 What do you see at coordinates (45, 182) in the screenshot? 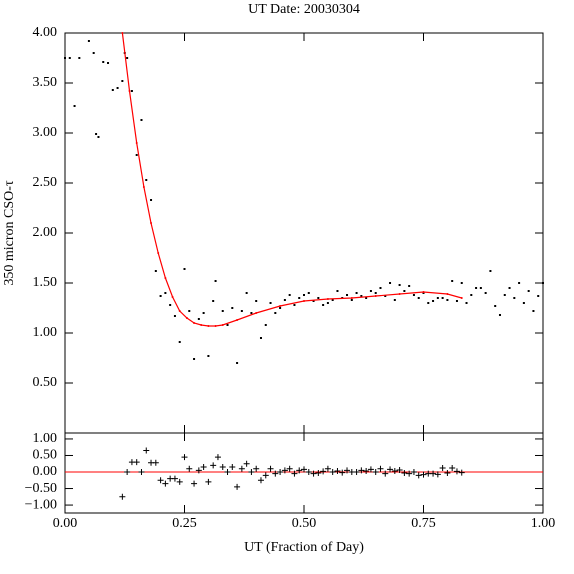
I see `y-tick-label: 2.50` at bounding box center [45, 182].